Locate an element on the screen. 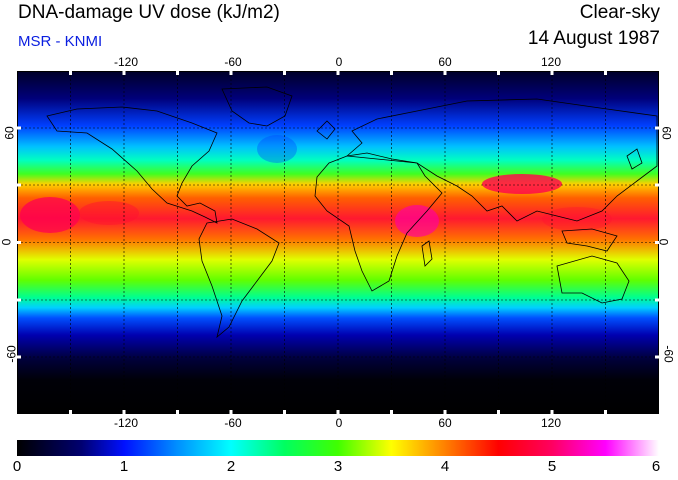 The image size is (678, 480). lat-tick-right: 60 is located at coordinates (666, 133).